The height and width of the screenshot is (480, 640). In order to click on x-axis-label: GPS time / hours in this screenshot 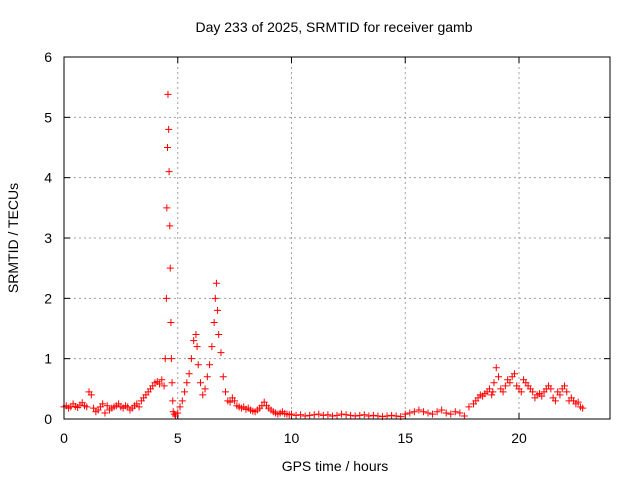, I will do `click(335, 466)`.